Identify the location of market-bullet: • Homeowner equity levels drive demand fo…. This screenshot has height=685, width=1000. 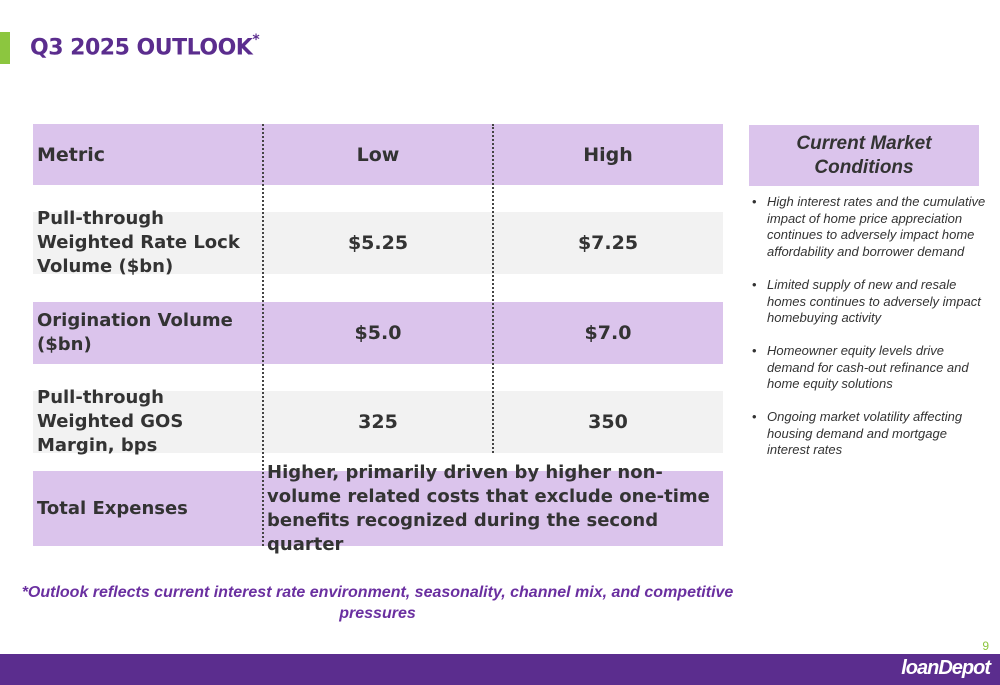
(869, 368).